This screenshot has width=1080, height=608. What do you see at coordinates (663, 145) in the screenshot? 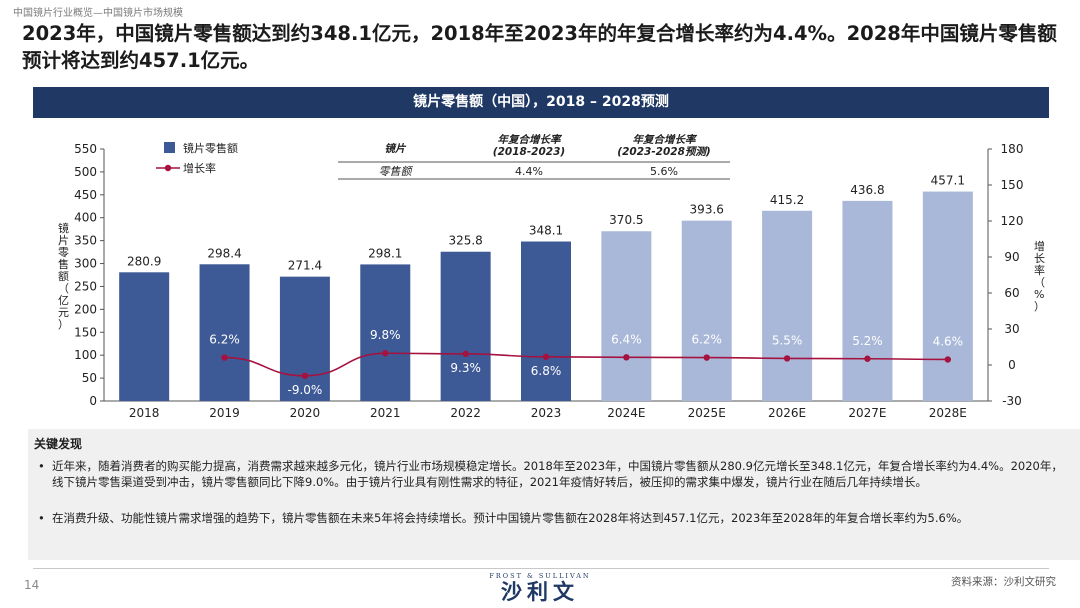
I see `cagr-table-header: 年复合增长率(2023-2028预测)` at bounding box center [663, 145].